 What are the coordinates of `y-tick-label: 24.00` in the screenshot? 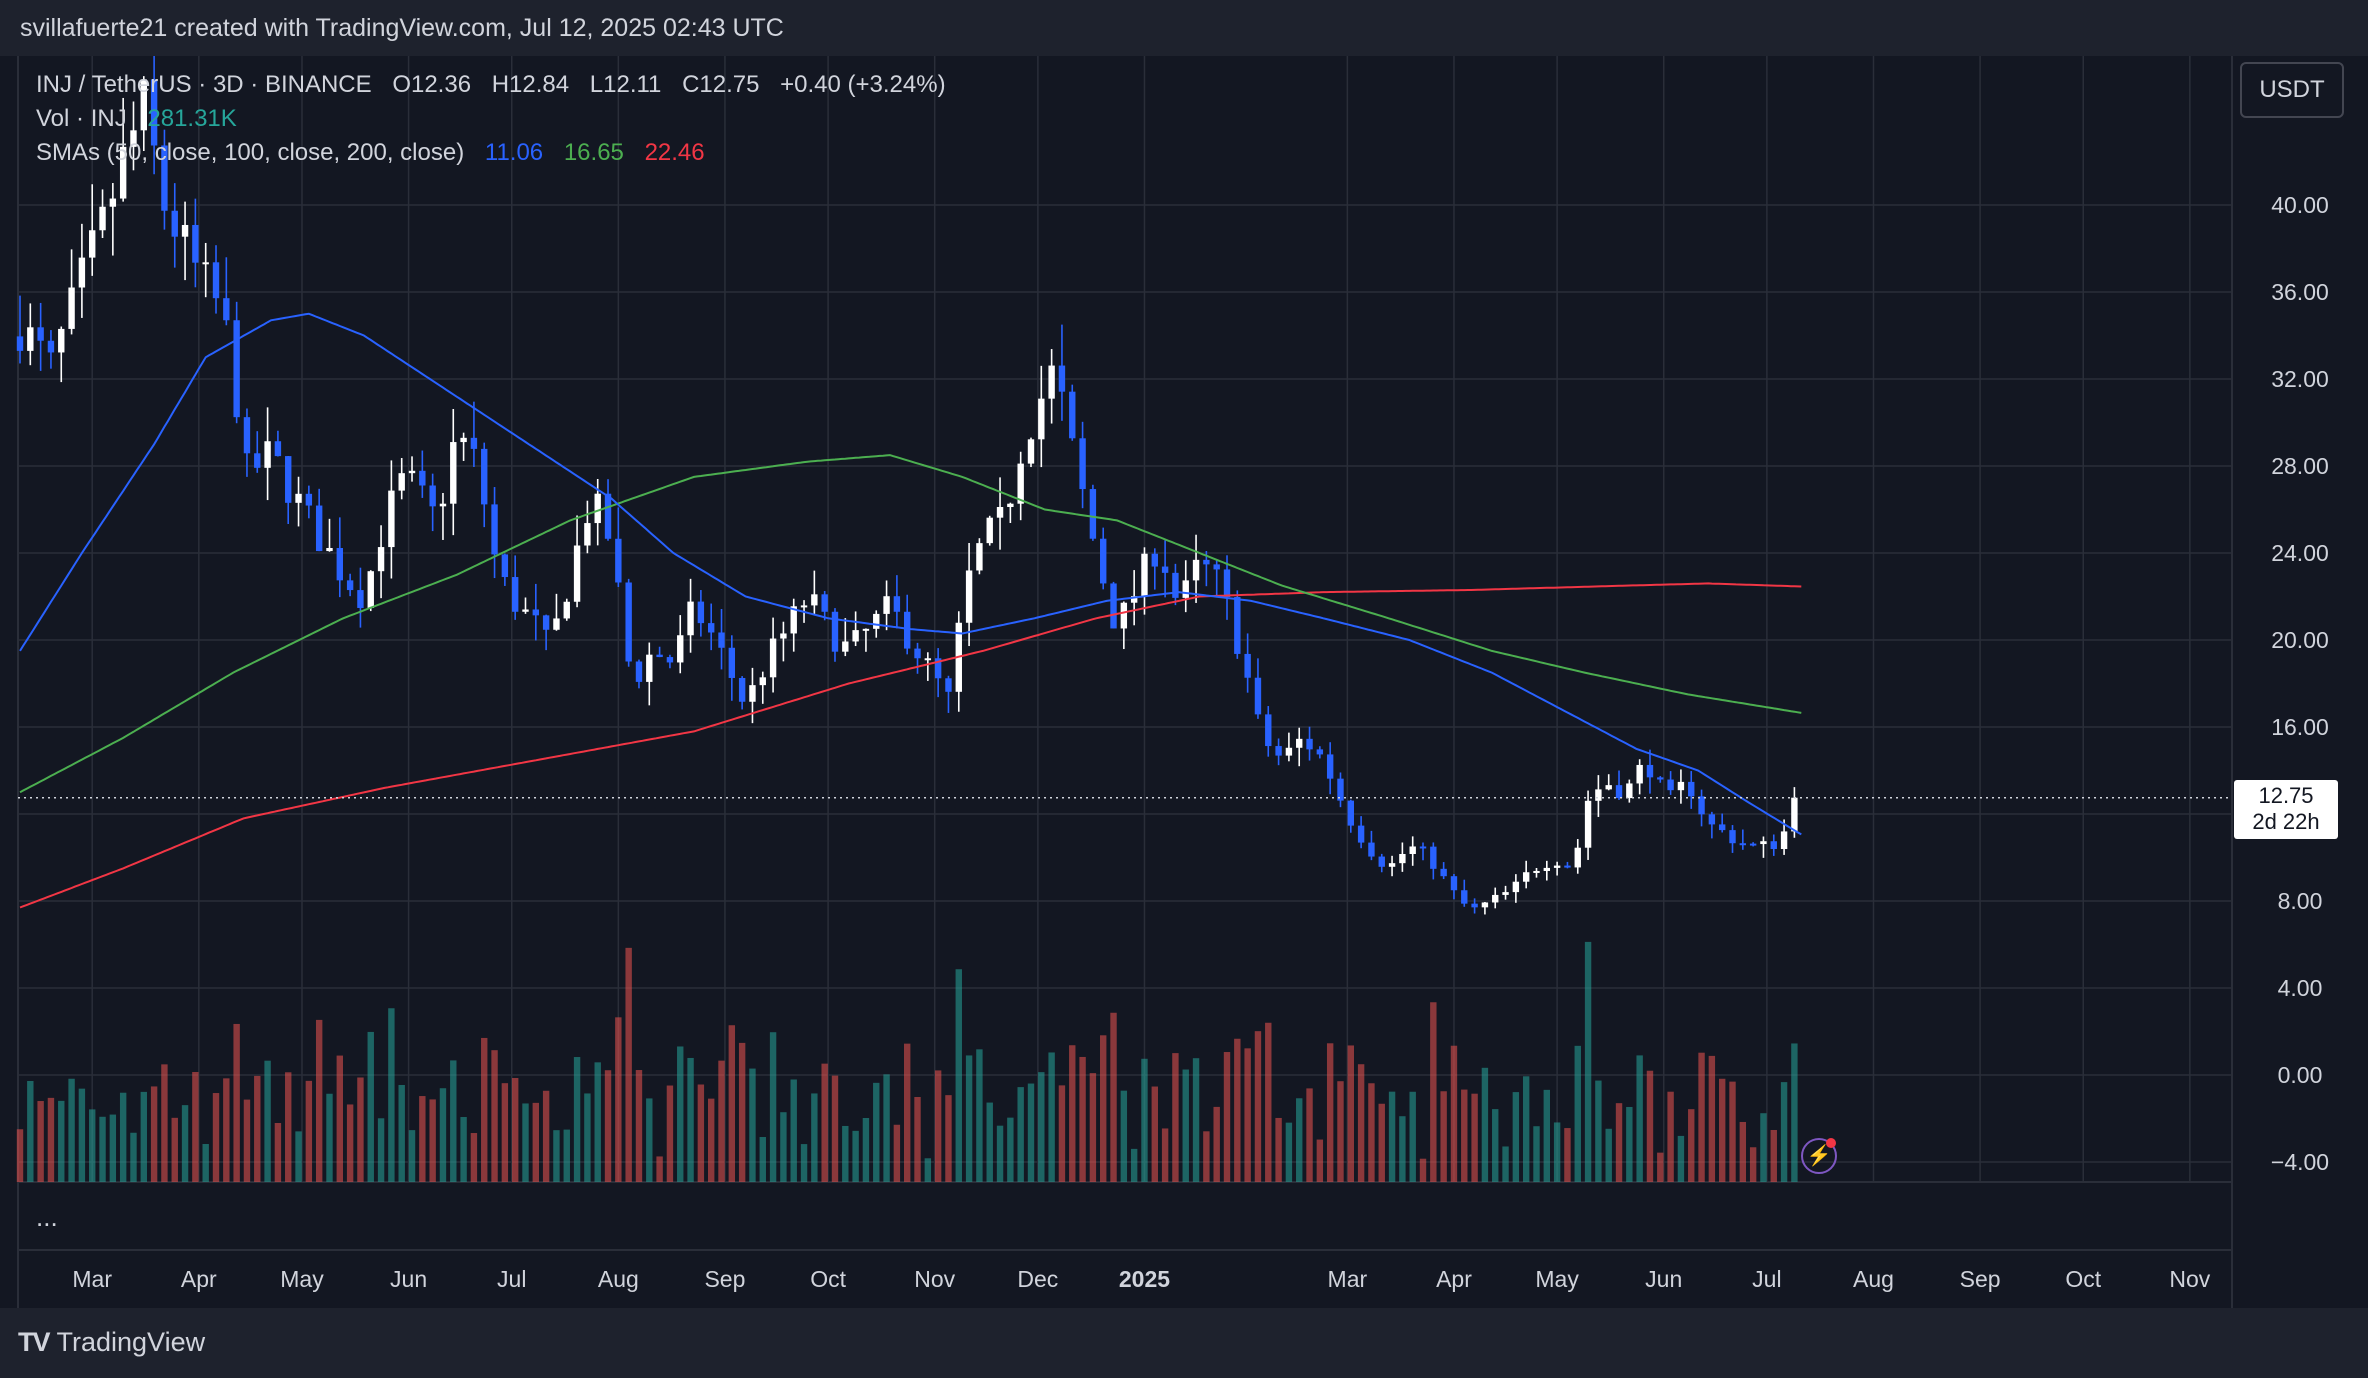 It's located at (2300, 553).